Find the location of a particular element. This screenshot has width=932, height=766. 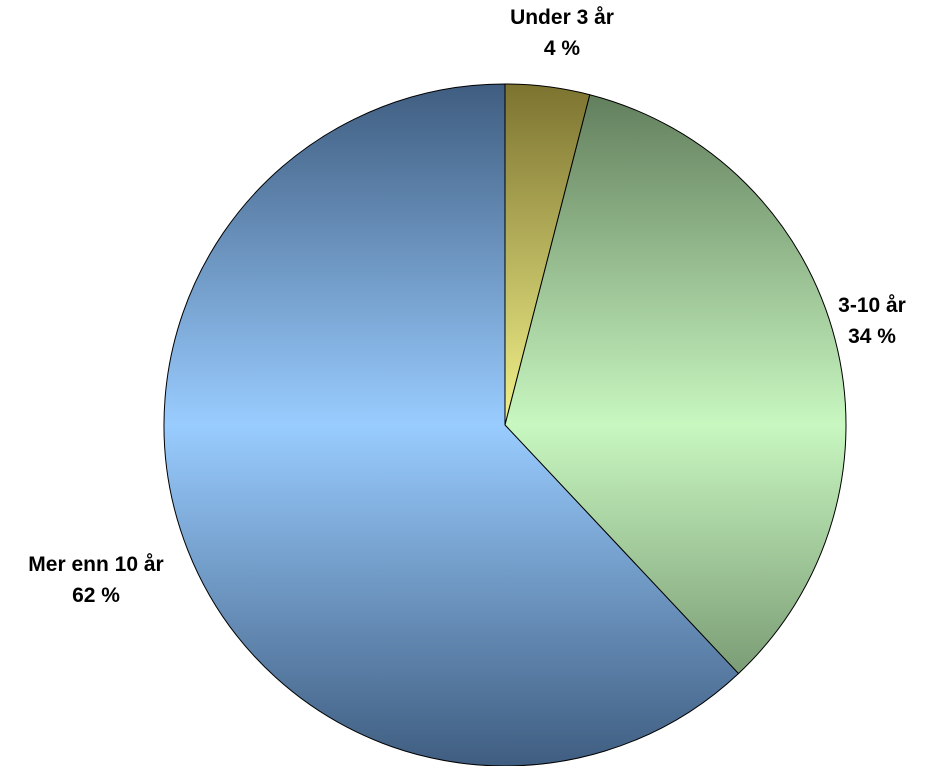

slice-label-3-10: 3-10 år 34 % is located at coordinates (872, 321).